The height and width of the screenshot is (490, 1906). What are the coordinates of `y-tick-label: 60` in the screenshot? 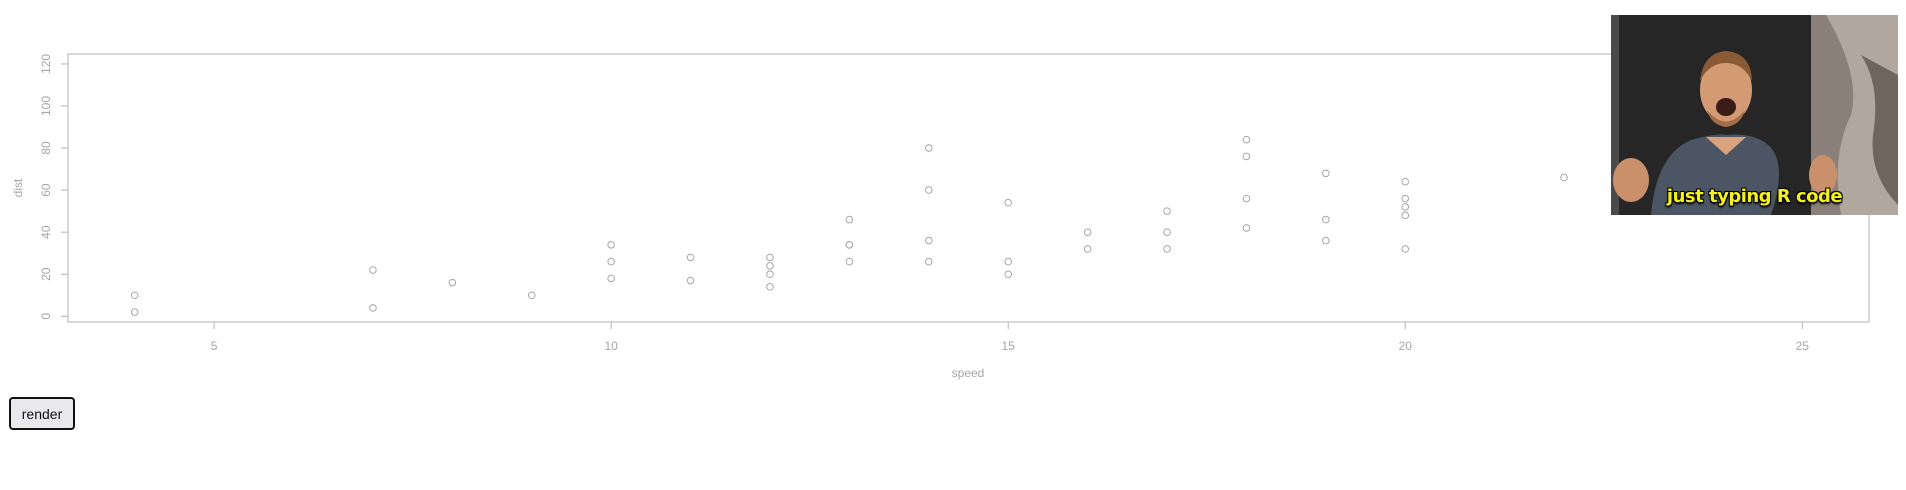 It's located at (46, 190).